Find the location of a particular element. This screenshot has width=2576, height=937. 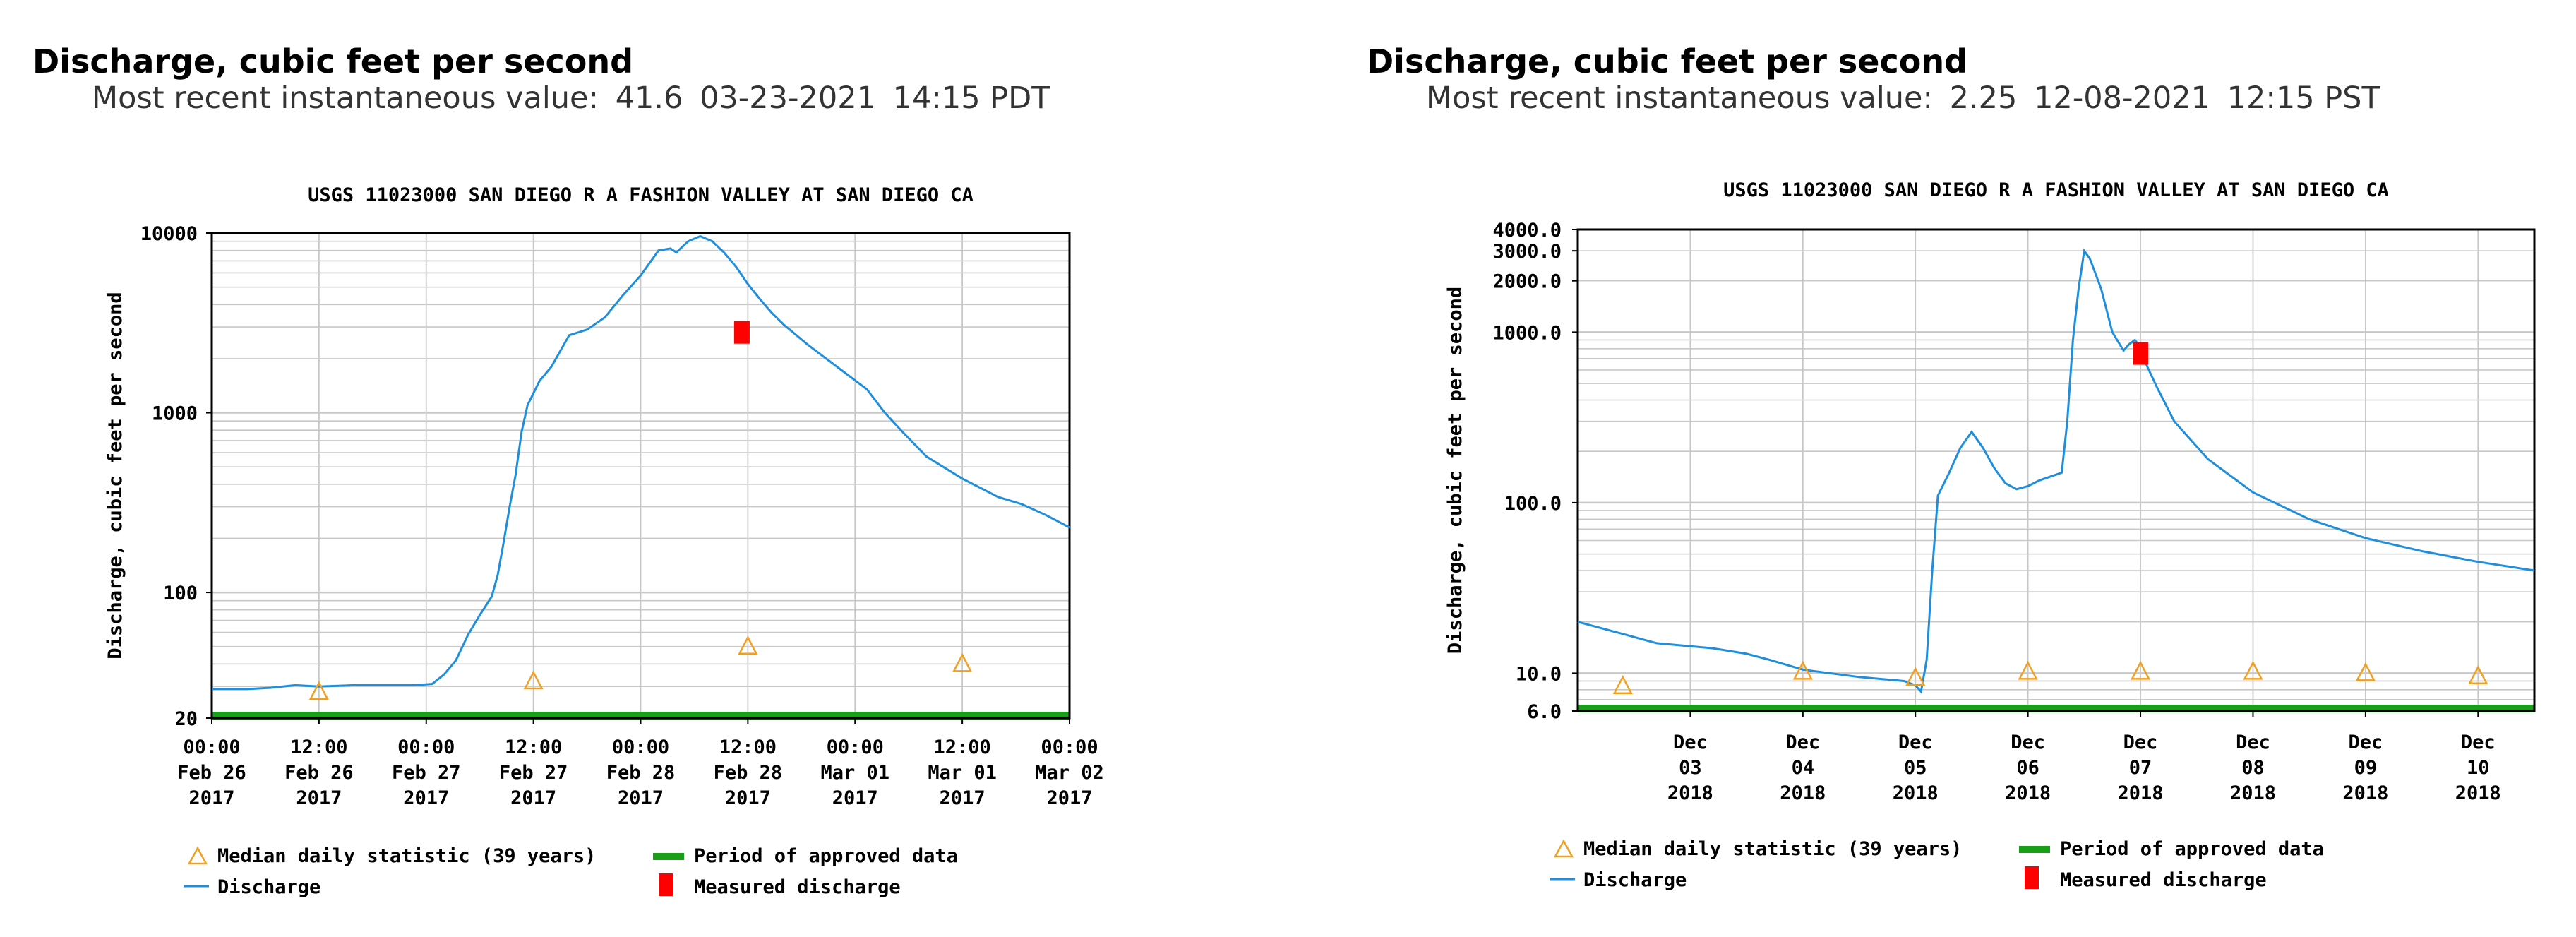

x-tick-label-line: 07 is located at coordinates (2140, 768).